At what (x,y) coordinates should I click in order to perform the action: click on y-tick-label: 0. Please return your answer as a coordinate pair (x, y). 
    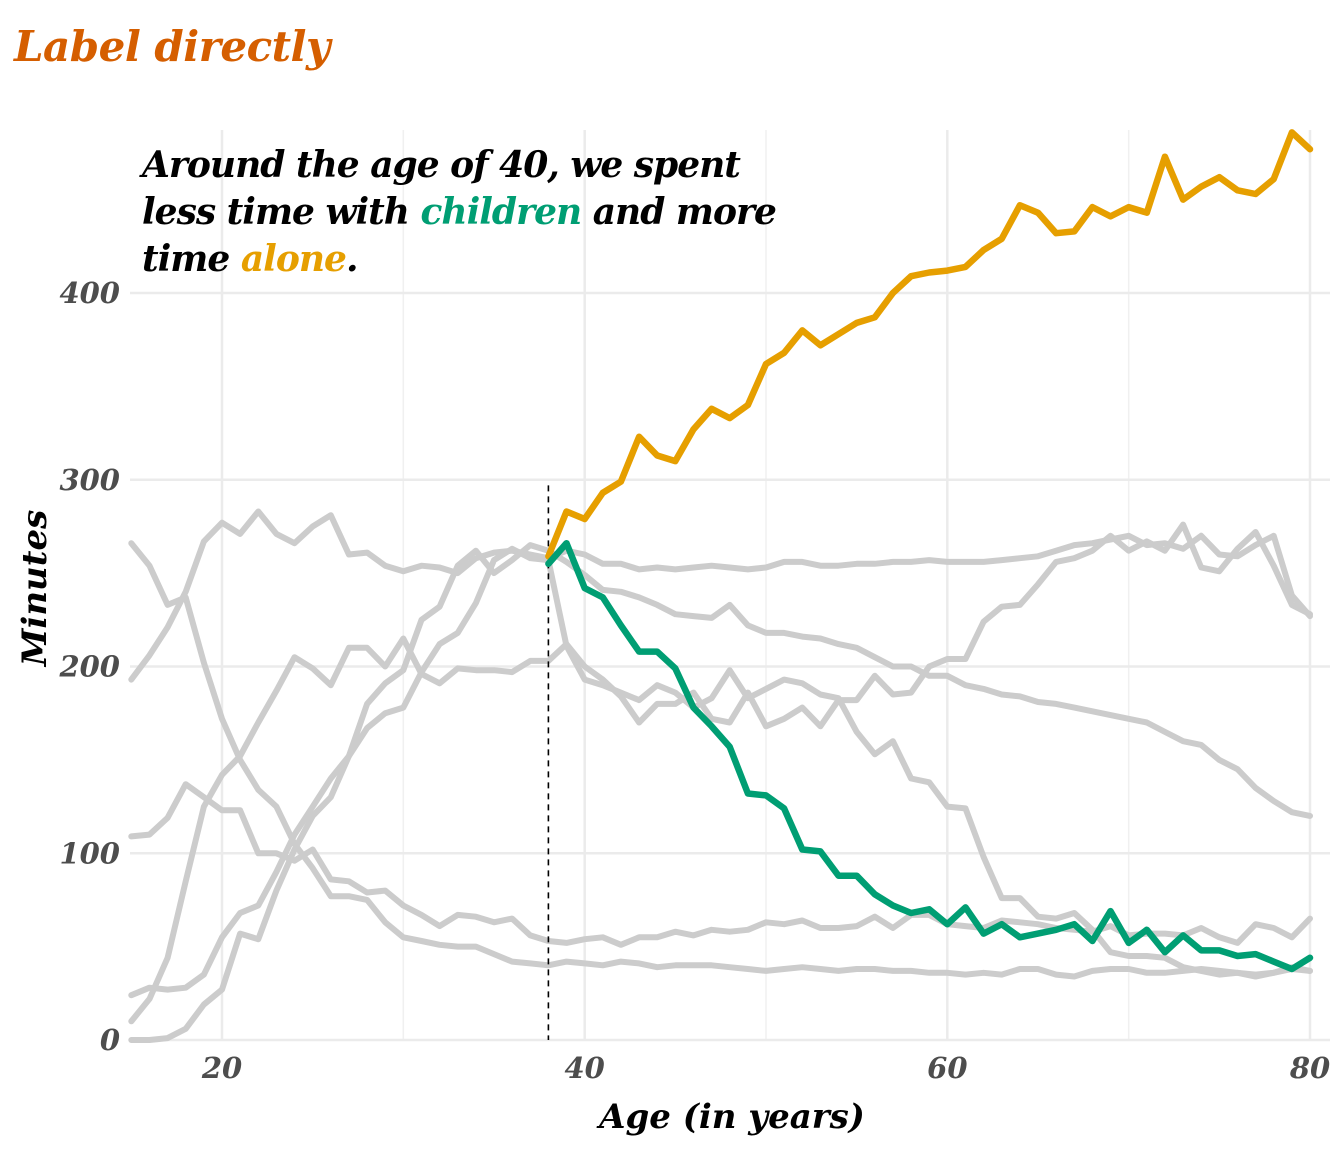
    Looking at the image, I should click on (110, 1040).